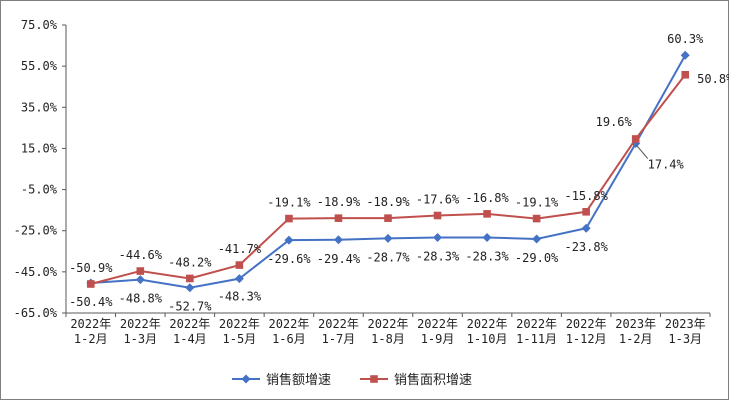 The width and height of the screenshot is (729, 400). I want to click on y-tick-label: -45.0%, so click(36, 272).